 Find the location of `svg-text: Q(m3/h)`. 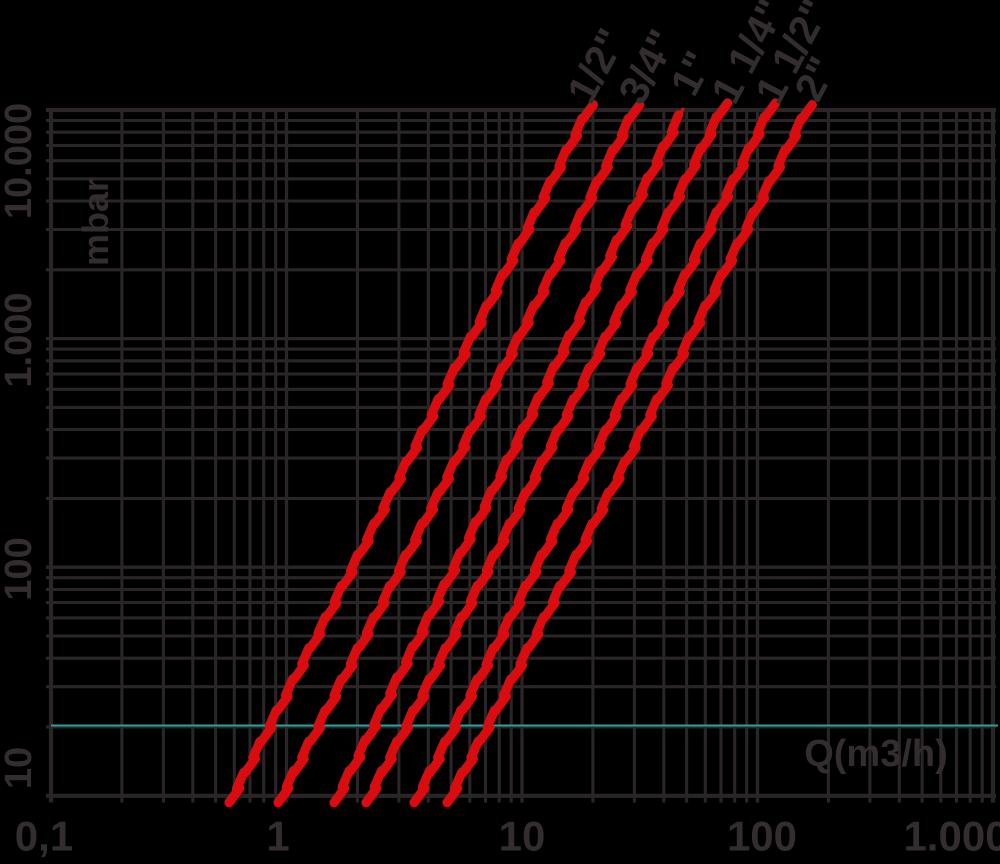

svg-text: Q(m3/h) is located at coordinates (876, 754).